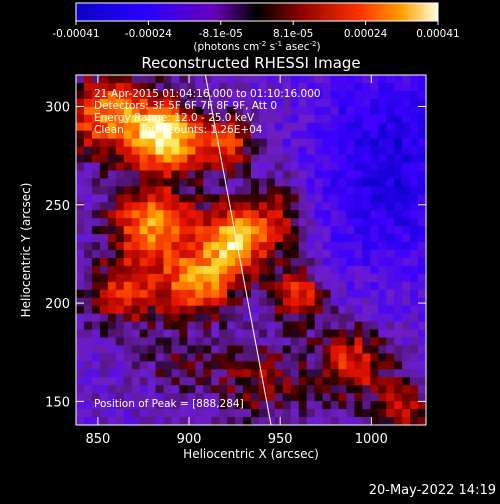 The image size is (500, 504). I want to click on peak-position-label: Position of Peak = [888,284], so click(169, 404).